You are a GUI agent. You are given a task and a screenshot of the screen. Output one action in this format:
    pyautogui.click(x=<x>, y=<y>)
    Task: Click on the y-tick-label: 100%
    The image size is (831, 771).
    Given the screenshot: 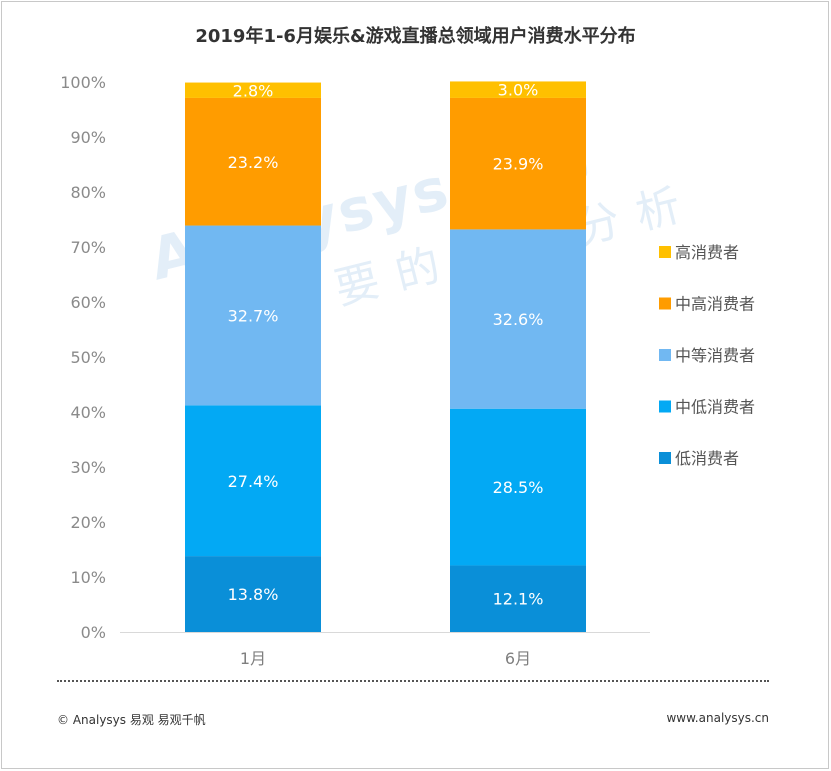 What is the action you would take?
    pyautogui.click(x=83, y=82)
    